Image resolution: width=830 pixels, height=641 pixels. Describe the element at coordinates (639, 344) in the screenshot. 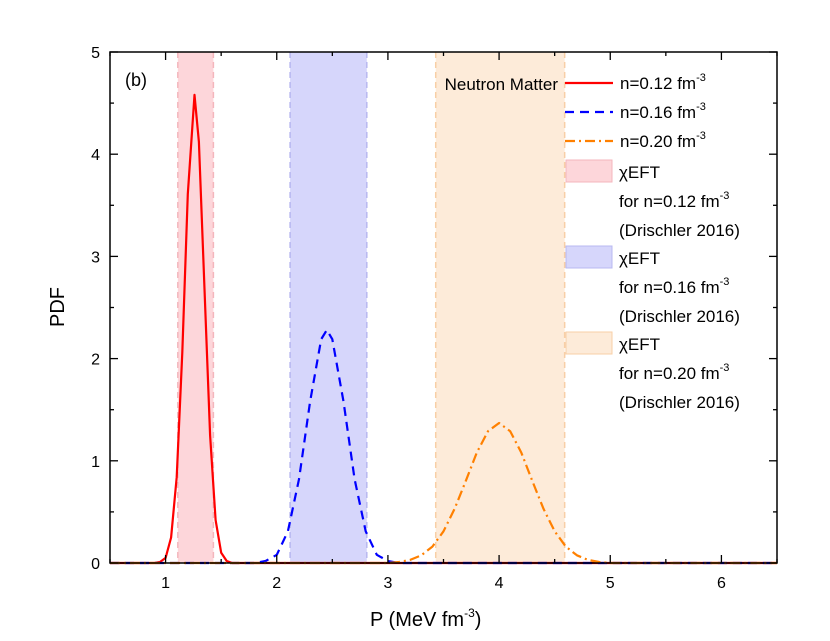

I see `legend-band-label-2: χEFT` at that location.